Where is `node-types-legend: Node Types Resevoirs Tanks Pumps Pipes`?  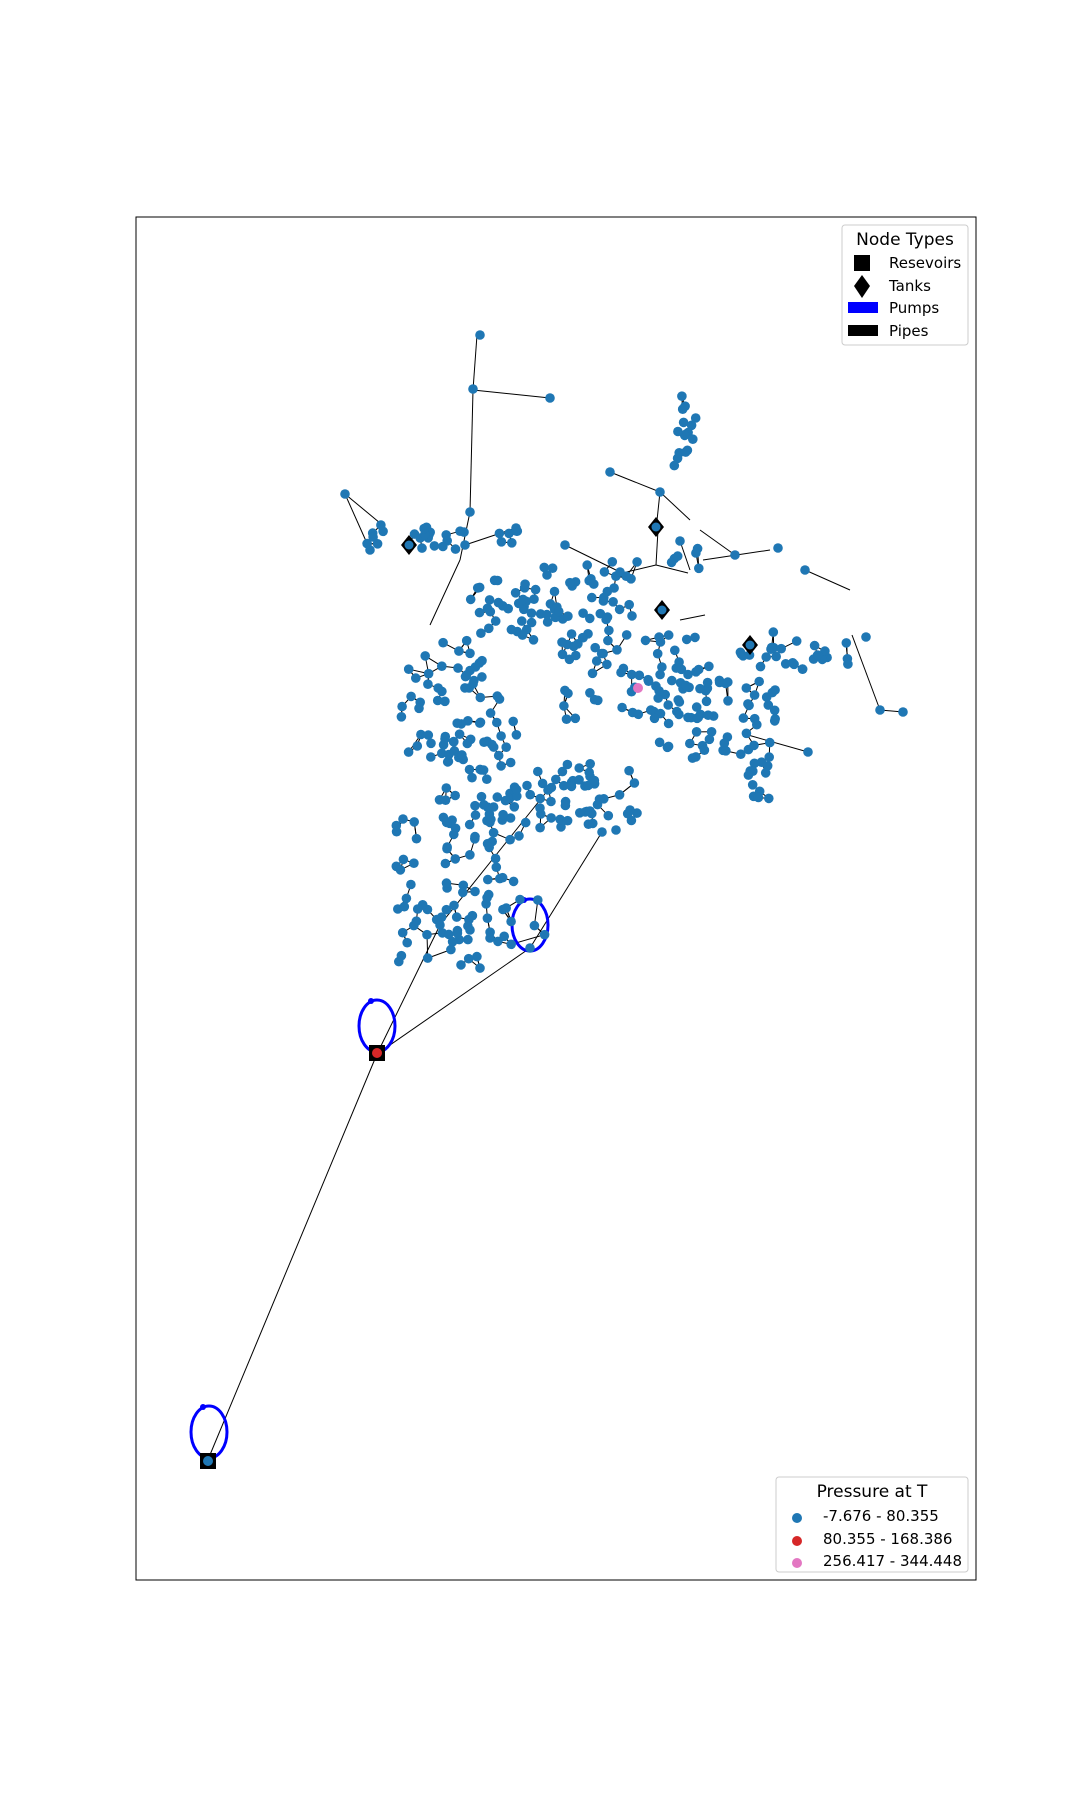 node-types-legend: Node Types Resevoirs Tanks Pumps Pipes is located at coordinates (905, 285).